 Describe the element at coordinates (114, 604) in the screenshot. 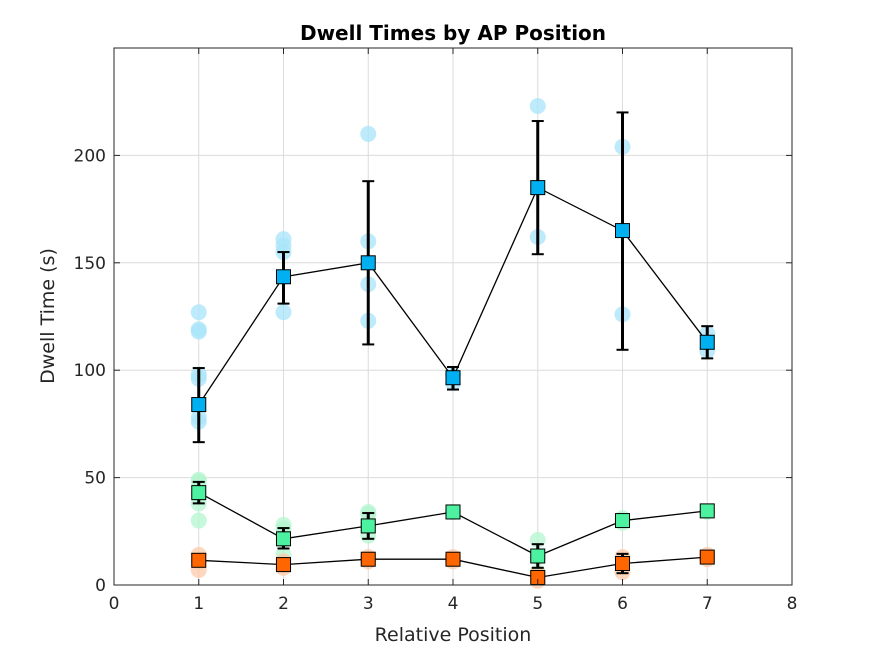

I see `x-tick-label: 0` at that location.